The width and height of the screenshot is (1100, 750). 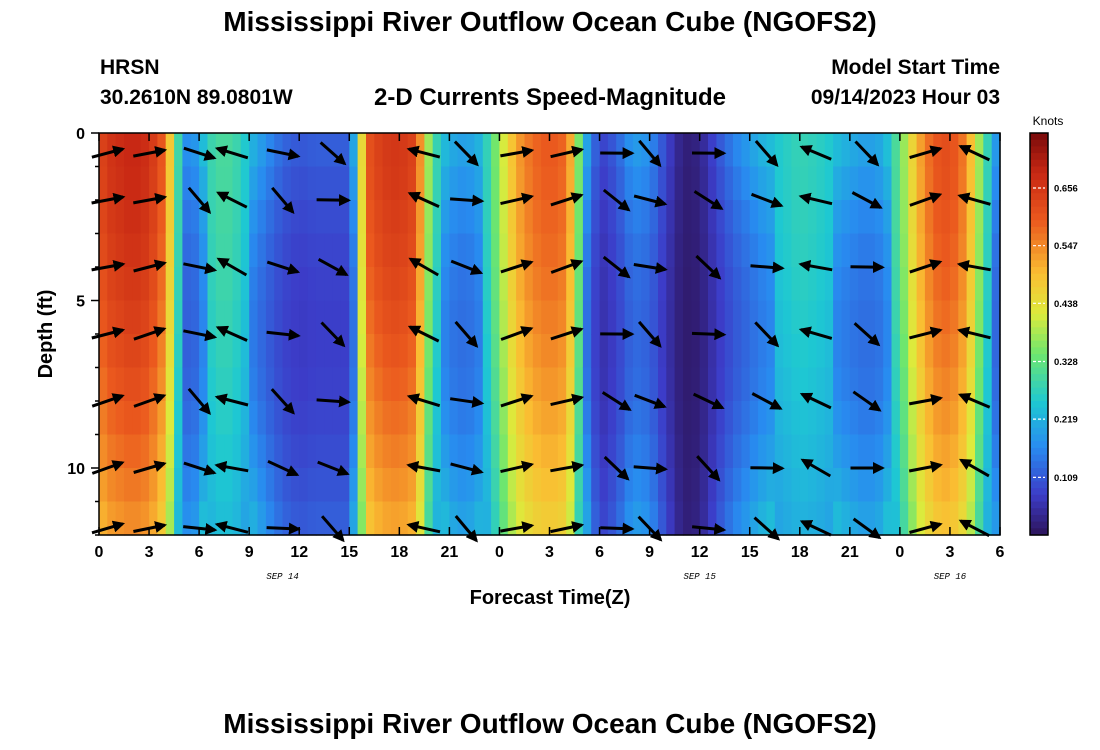 I want to click on model-start-value: 09/14/2023 Hour 03, so click(x=905, y=97).